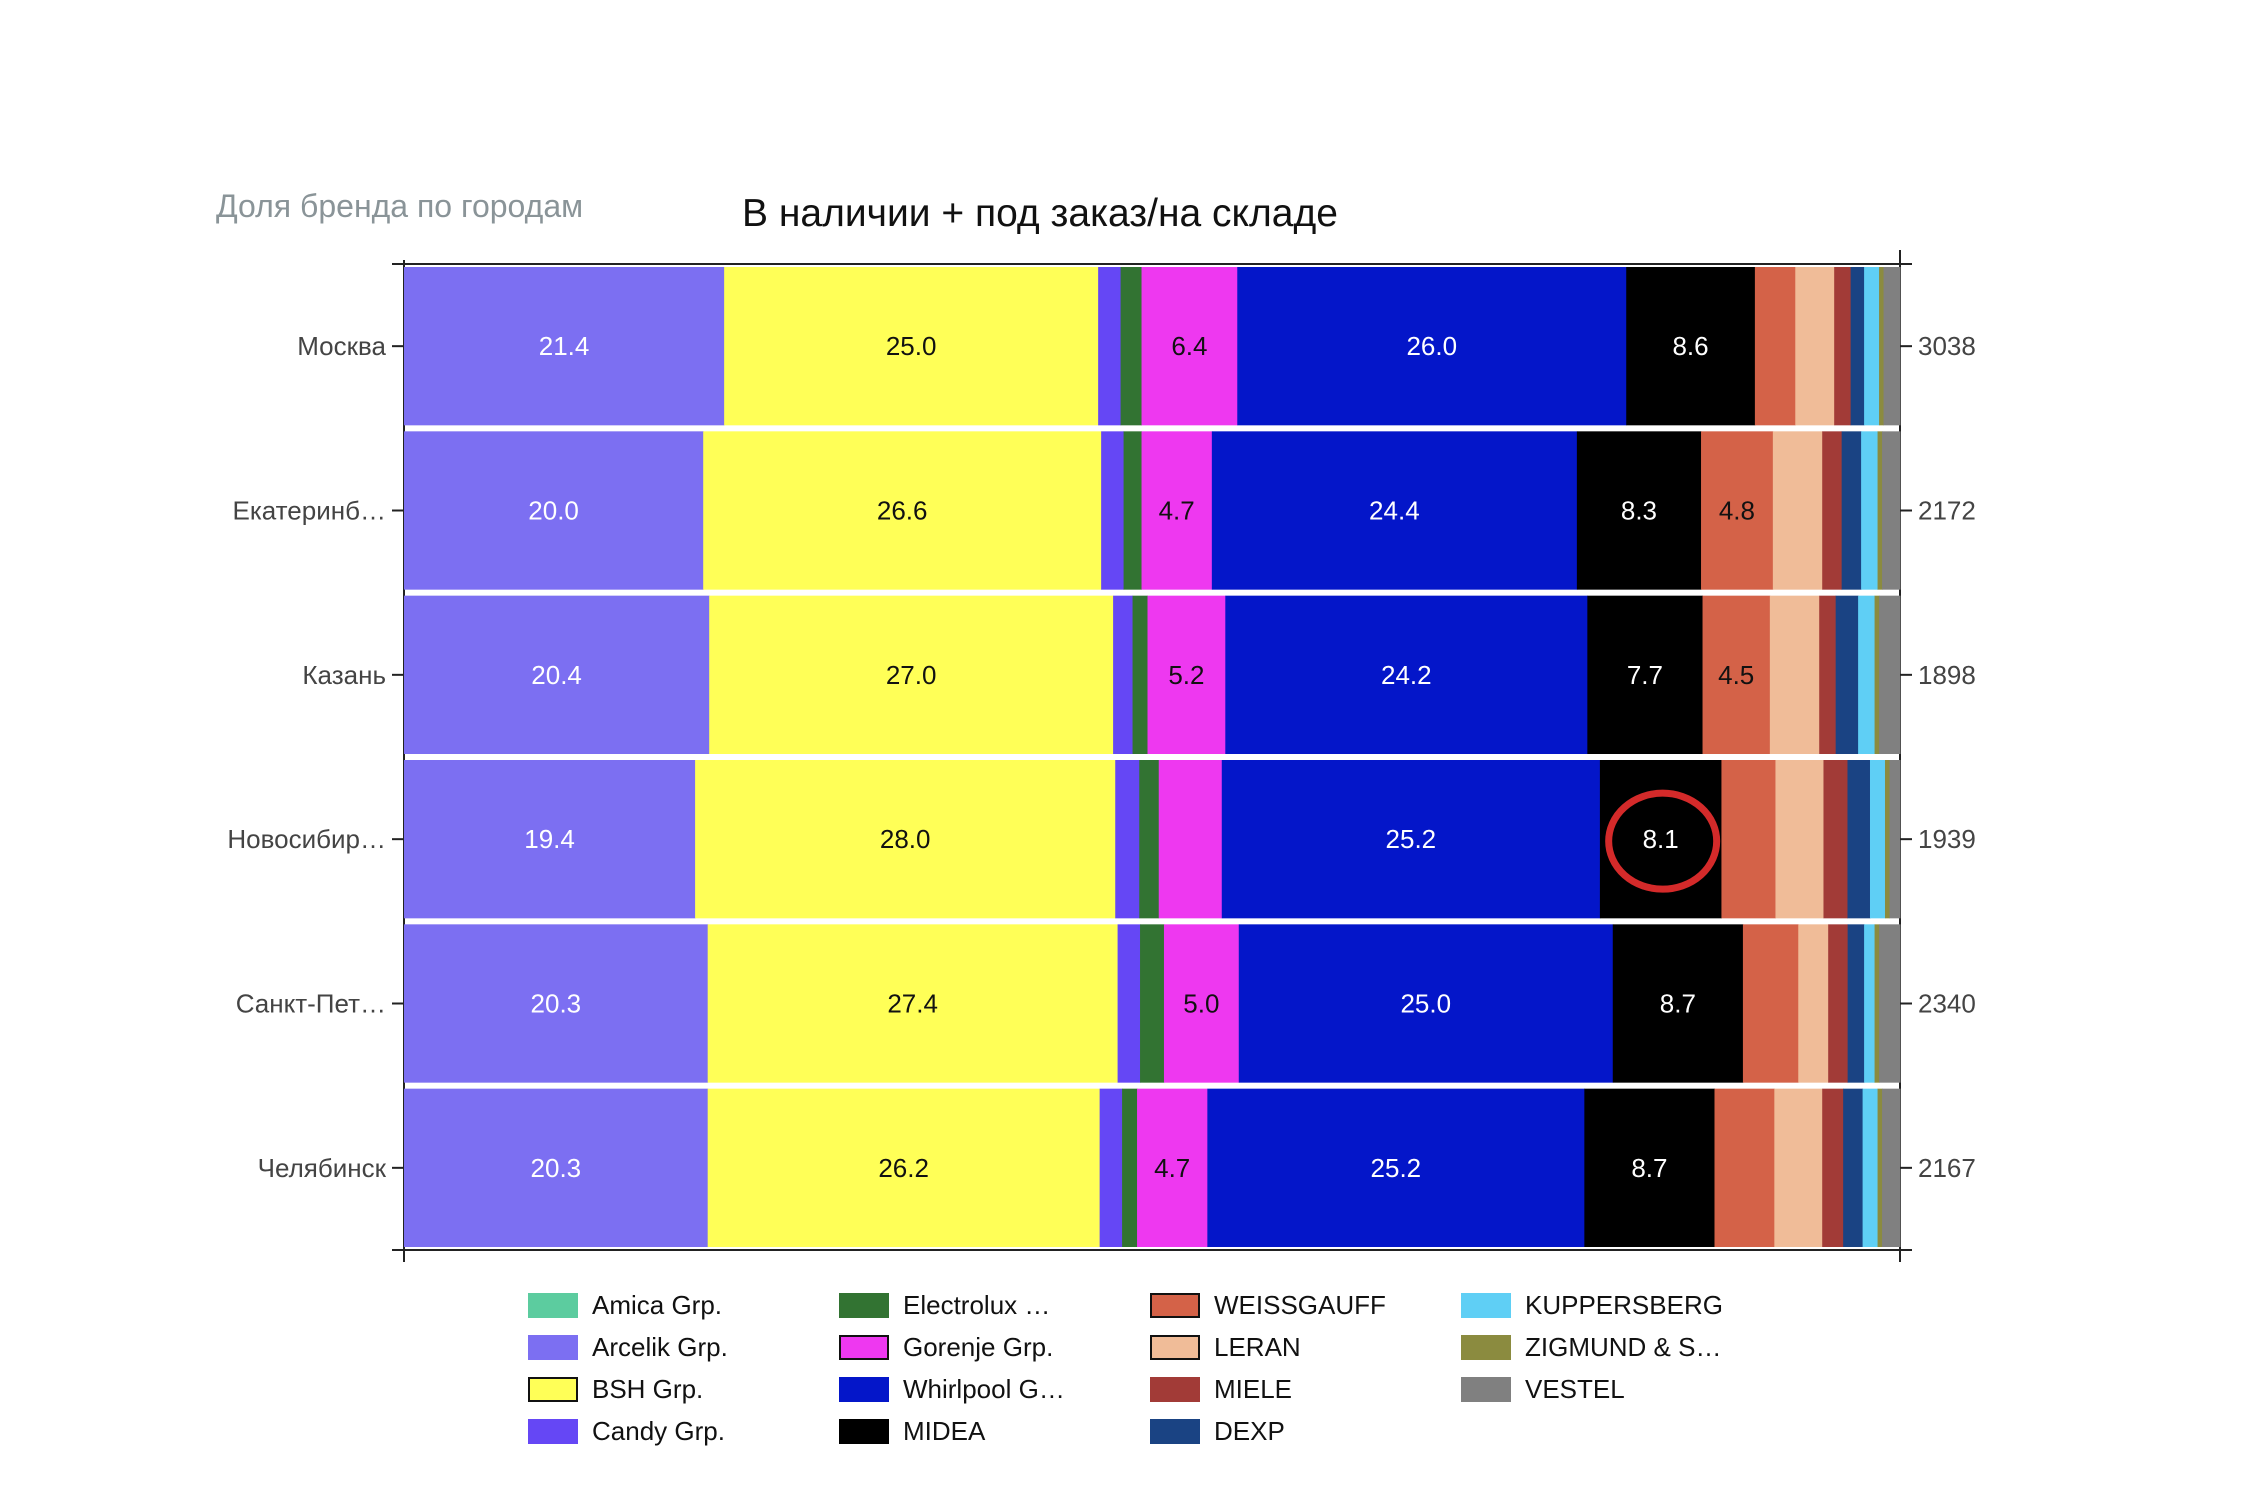 This screenshot has height=1496, width=2248. I want to click on legend-item: Arcelik Grp., so click(683, 1347).